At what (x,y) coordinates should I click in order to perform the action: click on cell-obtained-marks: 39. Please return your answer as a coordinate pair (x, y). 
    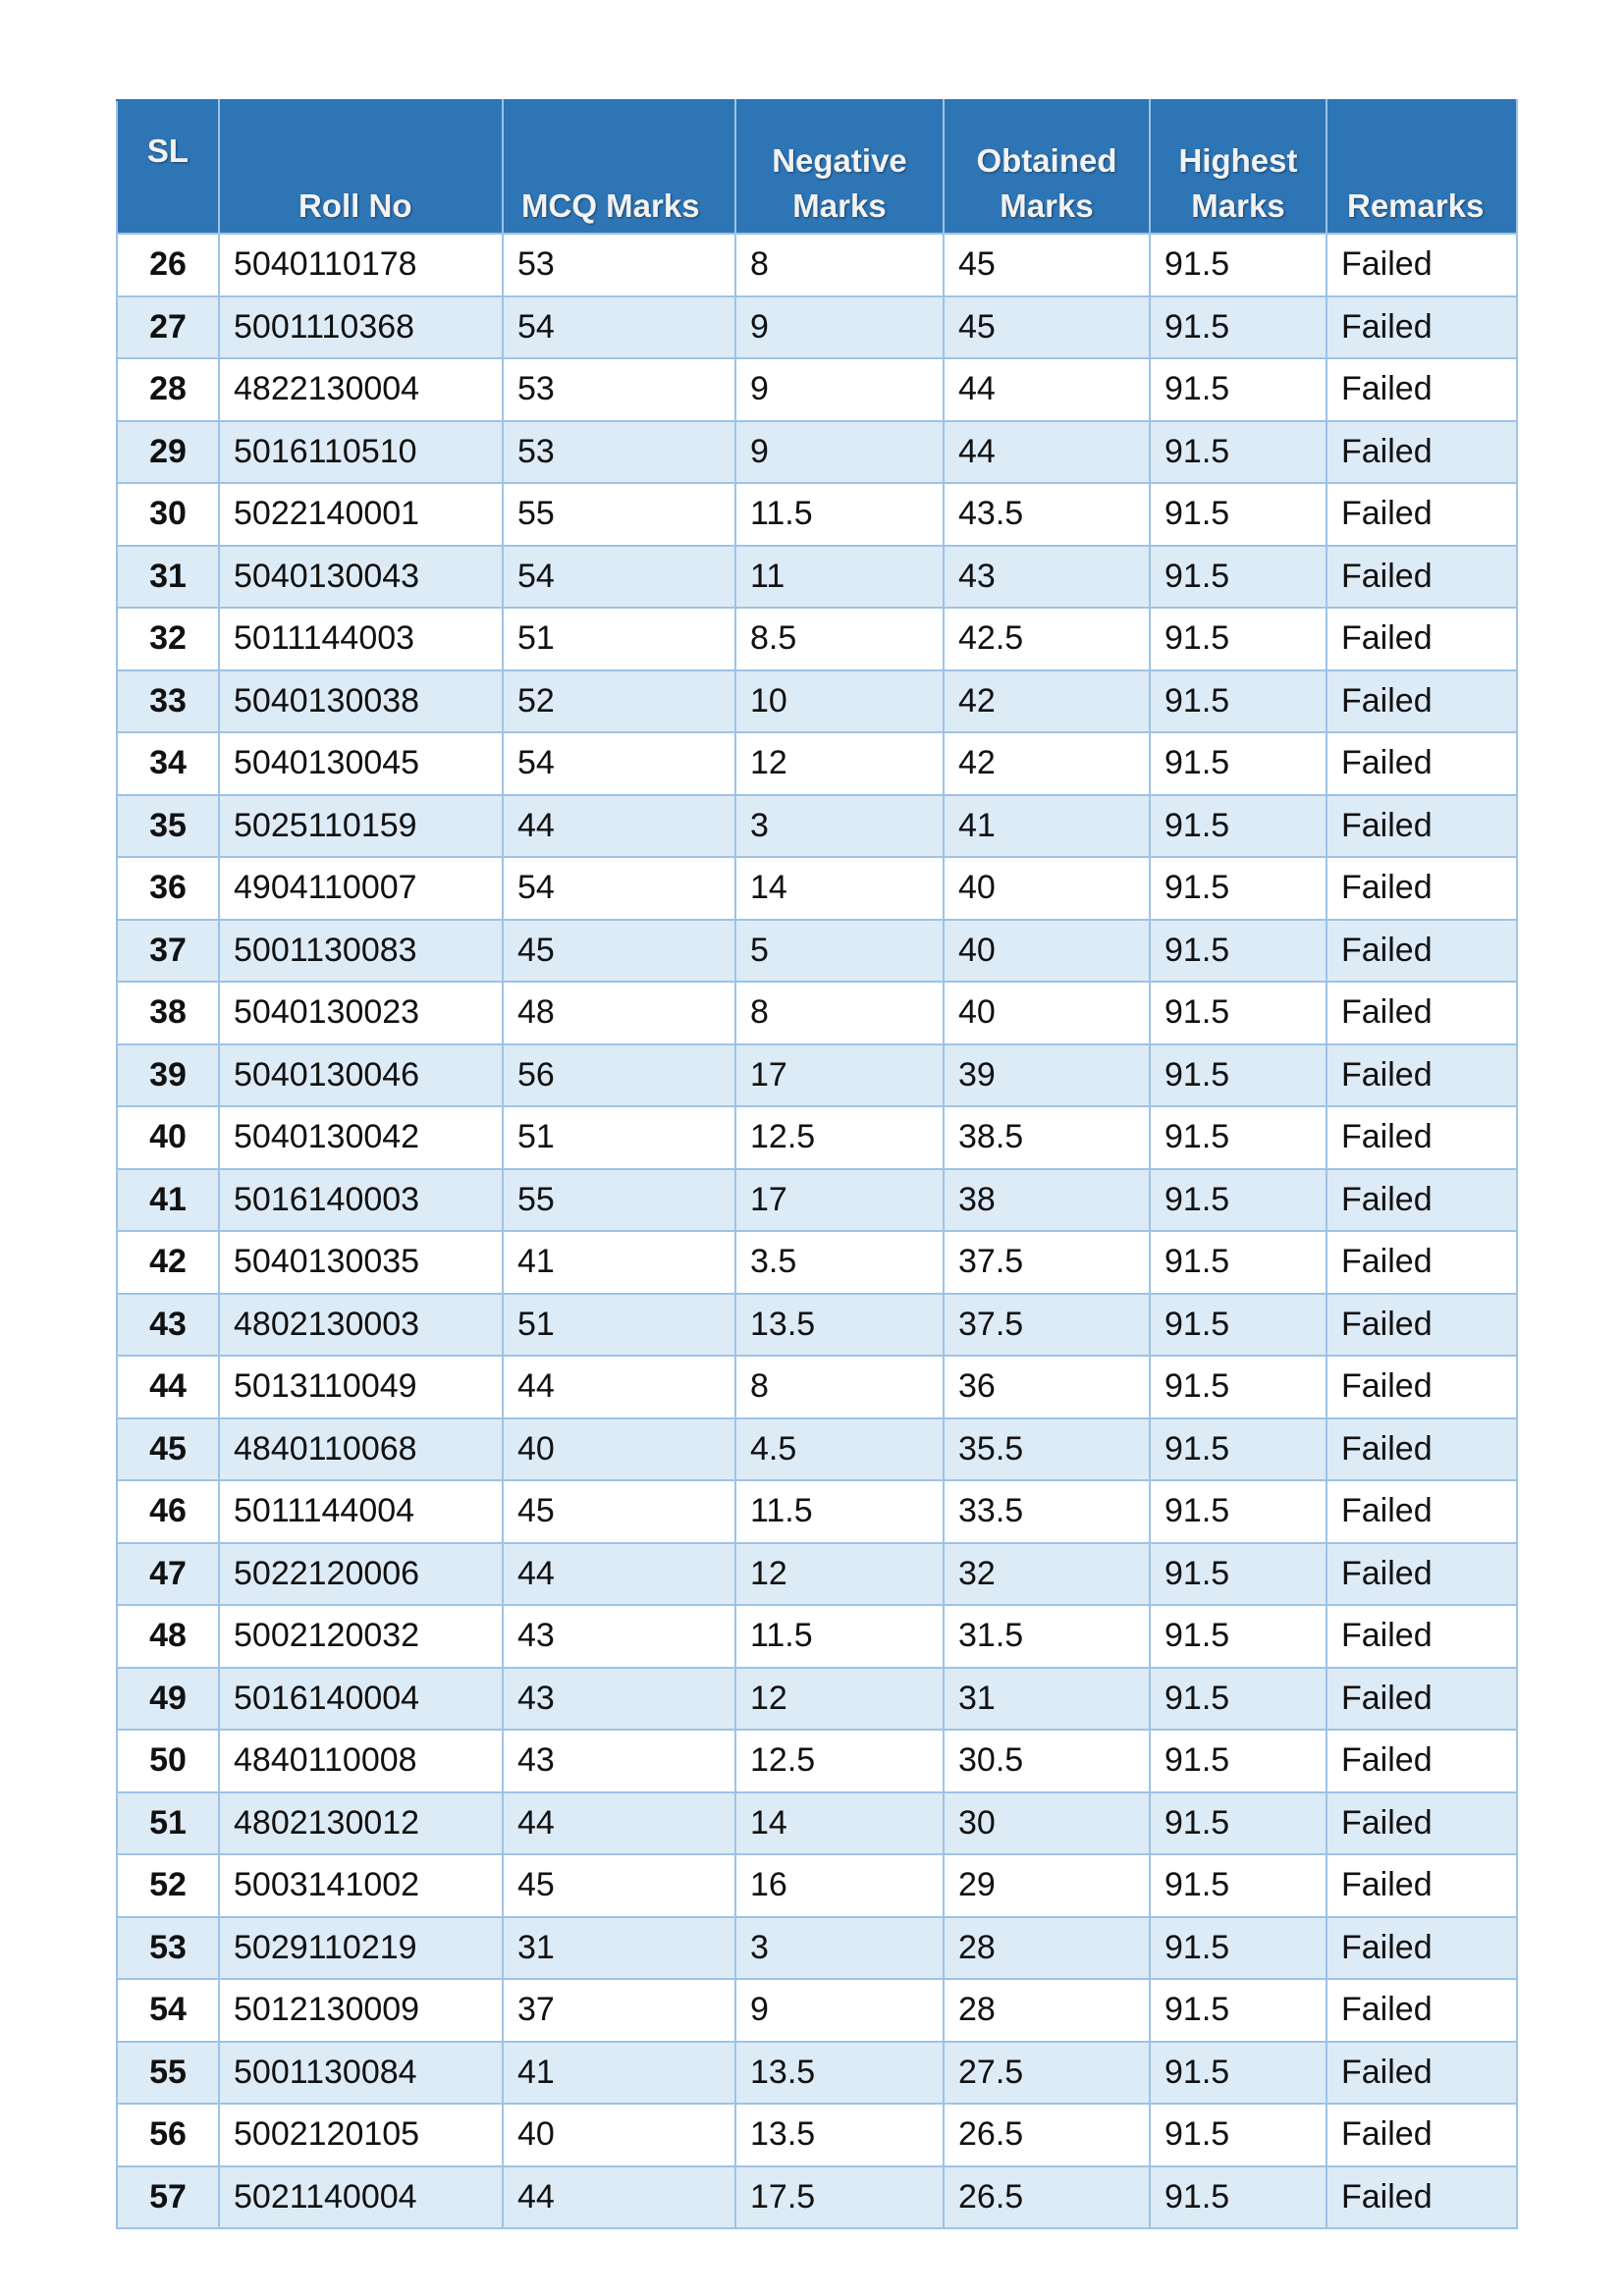
    Looking at the image, I should click on (1047, 1074).